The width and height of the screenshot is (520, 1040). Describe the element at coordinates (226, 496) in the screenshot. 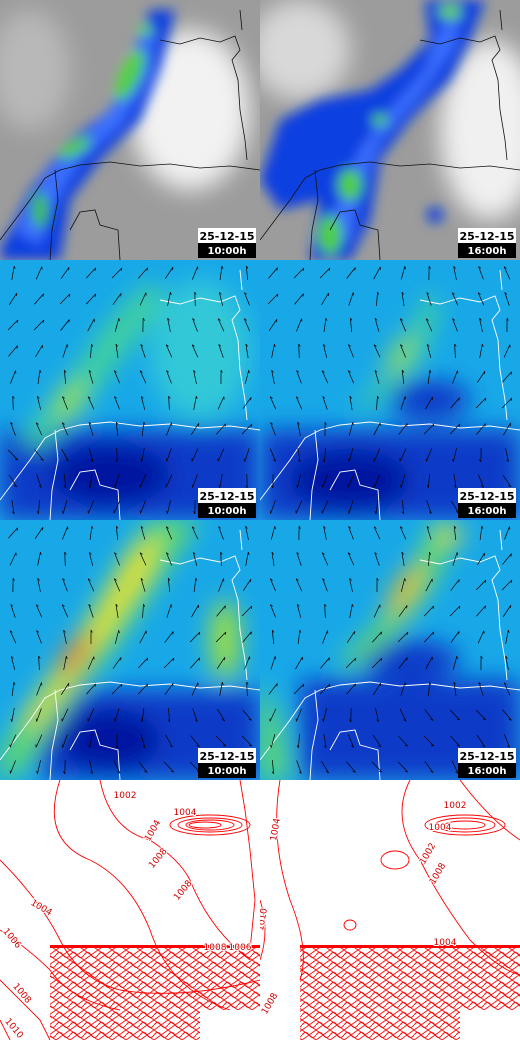

I see `stamp-date: 25-12-15` at that location.